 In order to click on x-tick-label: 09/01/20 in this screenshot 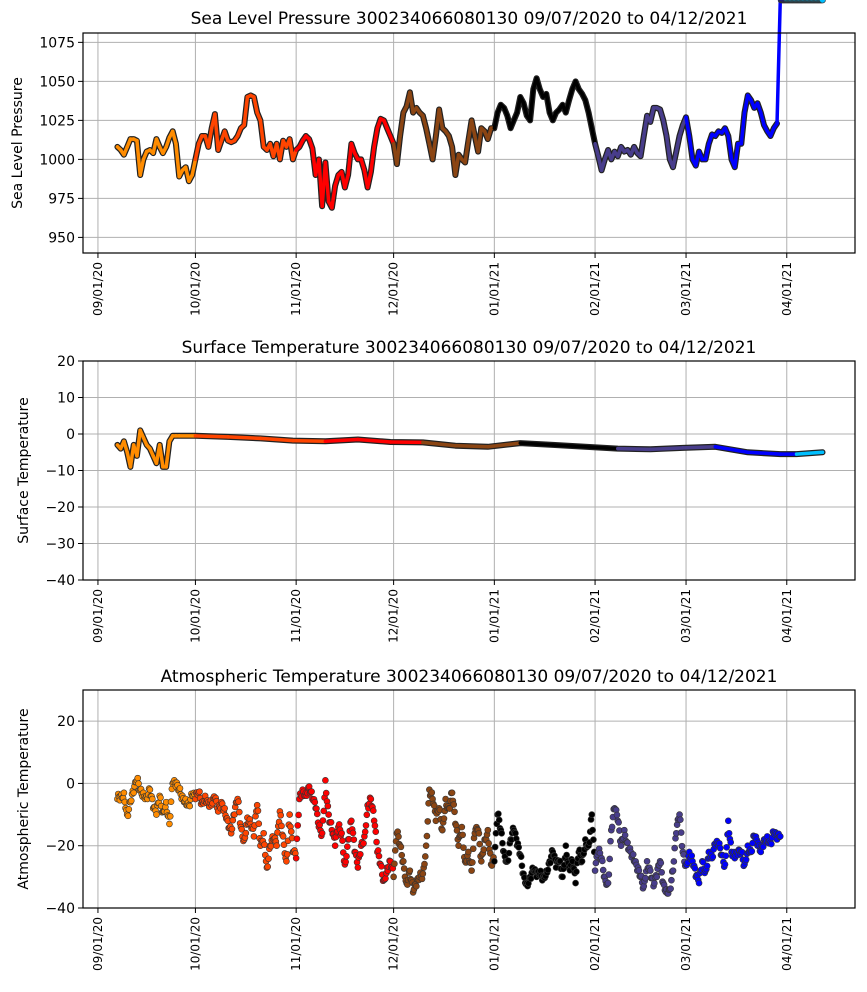, I will do `click(98, 944)`.